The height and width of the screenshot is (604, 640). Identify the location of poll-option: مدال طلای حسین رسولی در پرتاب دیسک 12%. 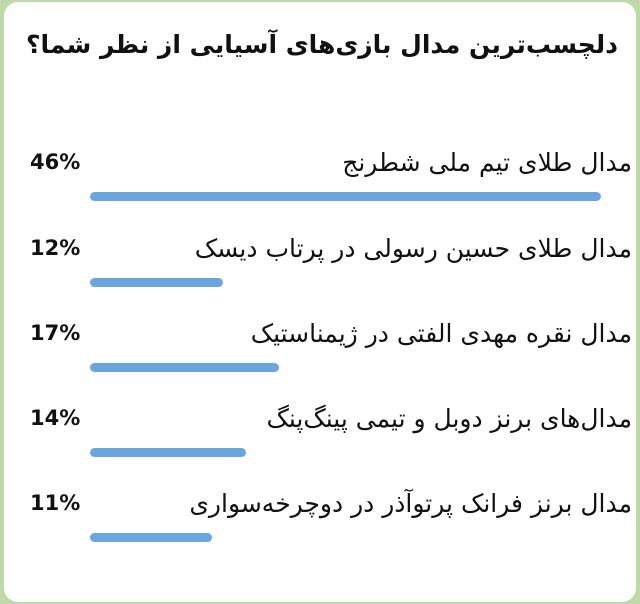
(320, 269).